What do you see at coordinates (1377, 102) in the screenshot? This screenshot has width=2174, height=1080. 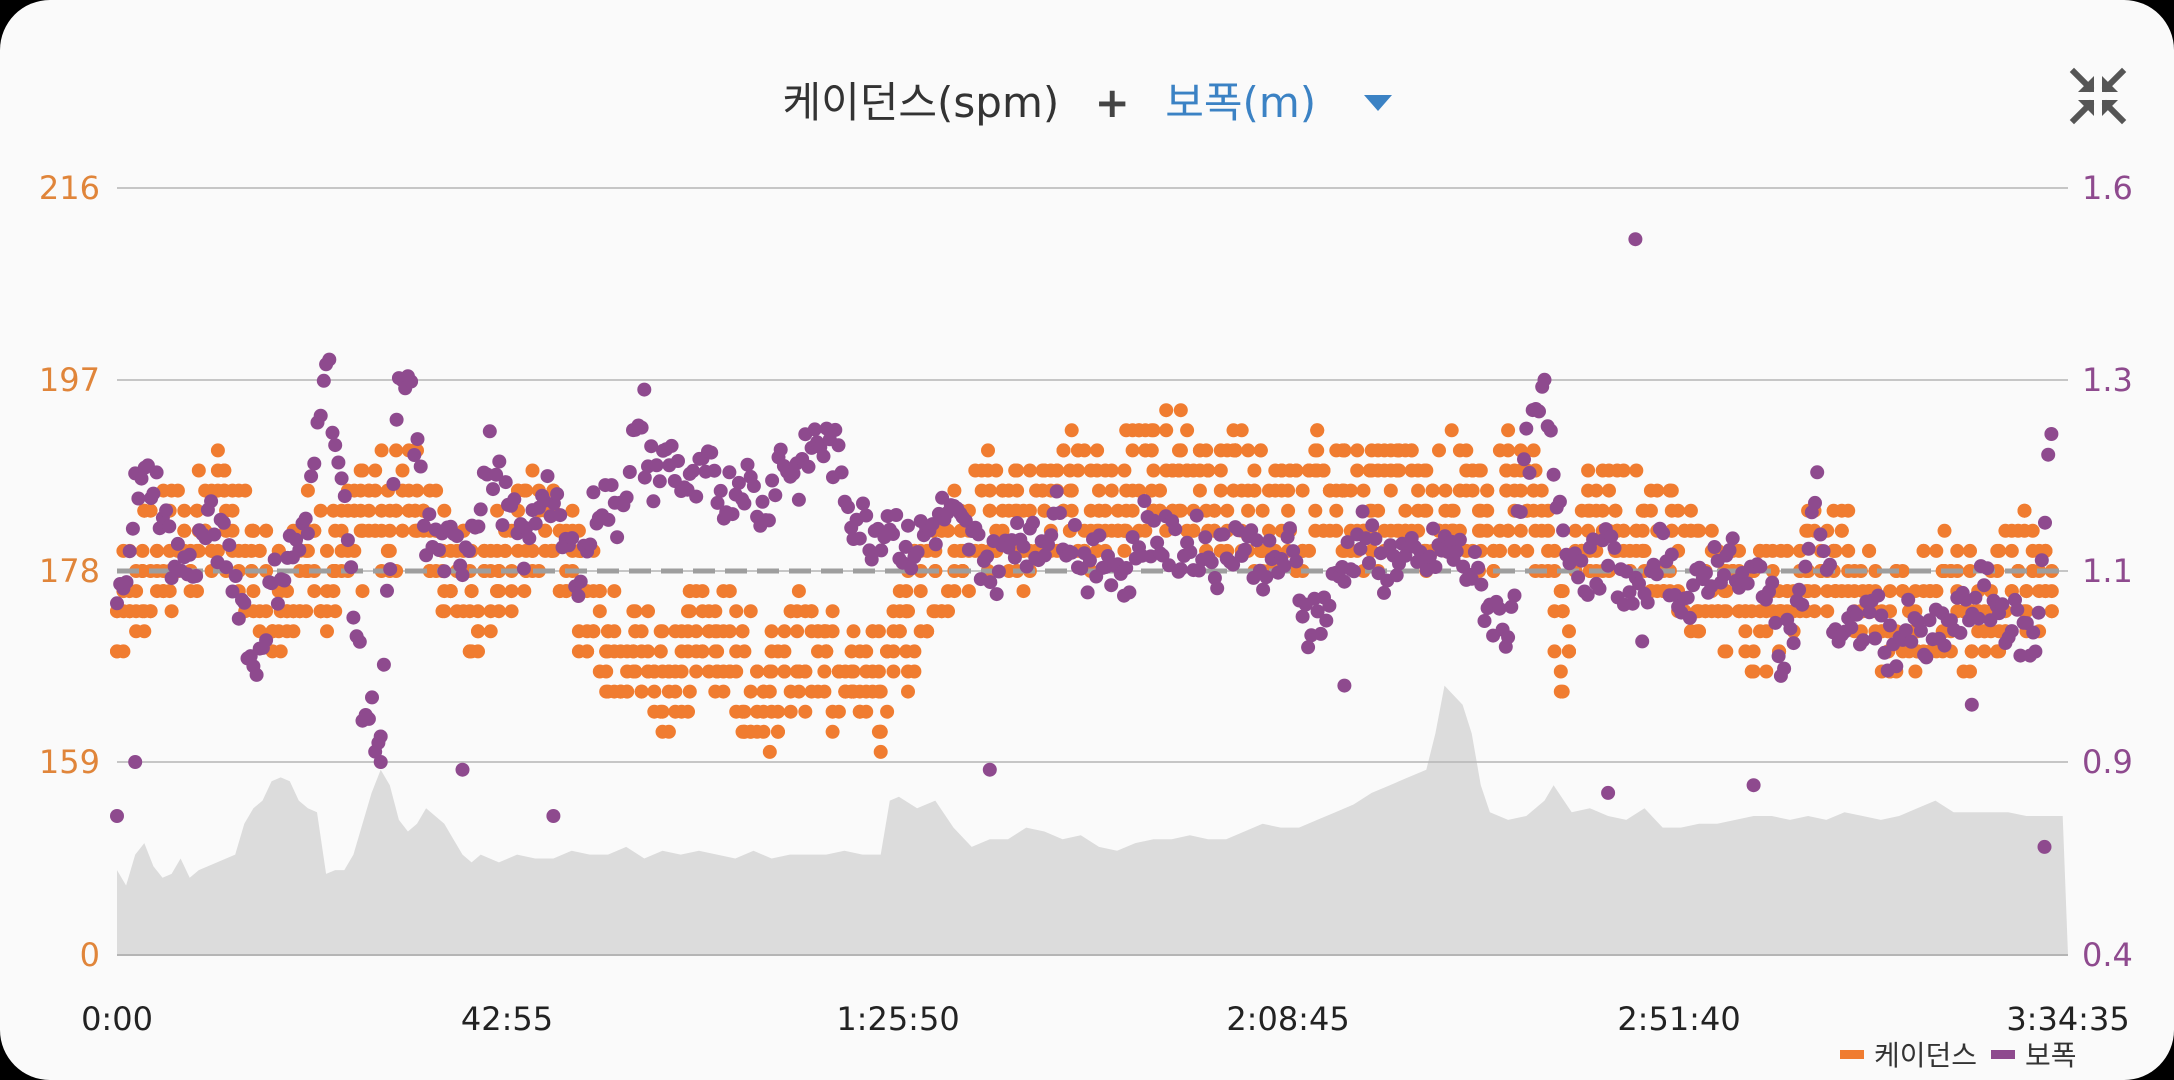 I see `triangle-down-icon` at bounding box center [1377, 102].